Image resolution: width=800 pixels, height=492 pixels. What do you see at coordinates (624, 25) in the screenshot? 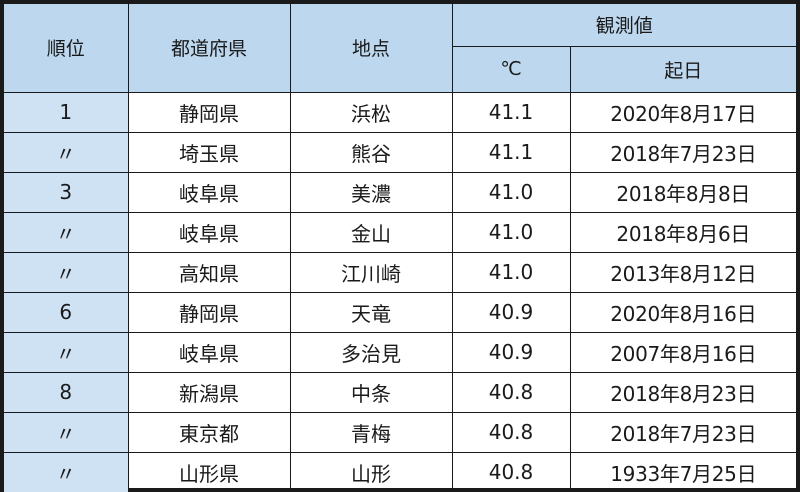
I see `header-observed: 観測値` at bounding box center [624, 25].